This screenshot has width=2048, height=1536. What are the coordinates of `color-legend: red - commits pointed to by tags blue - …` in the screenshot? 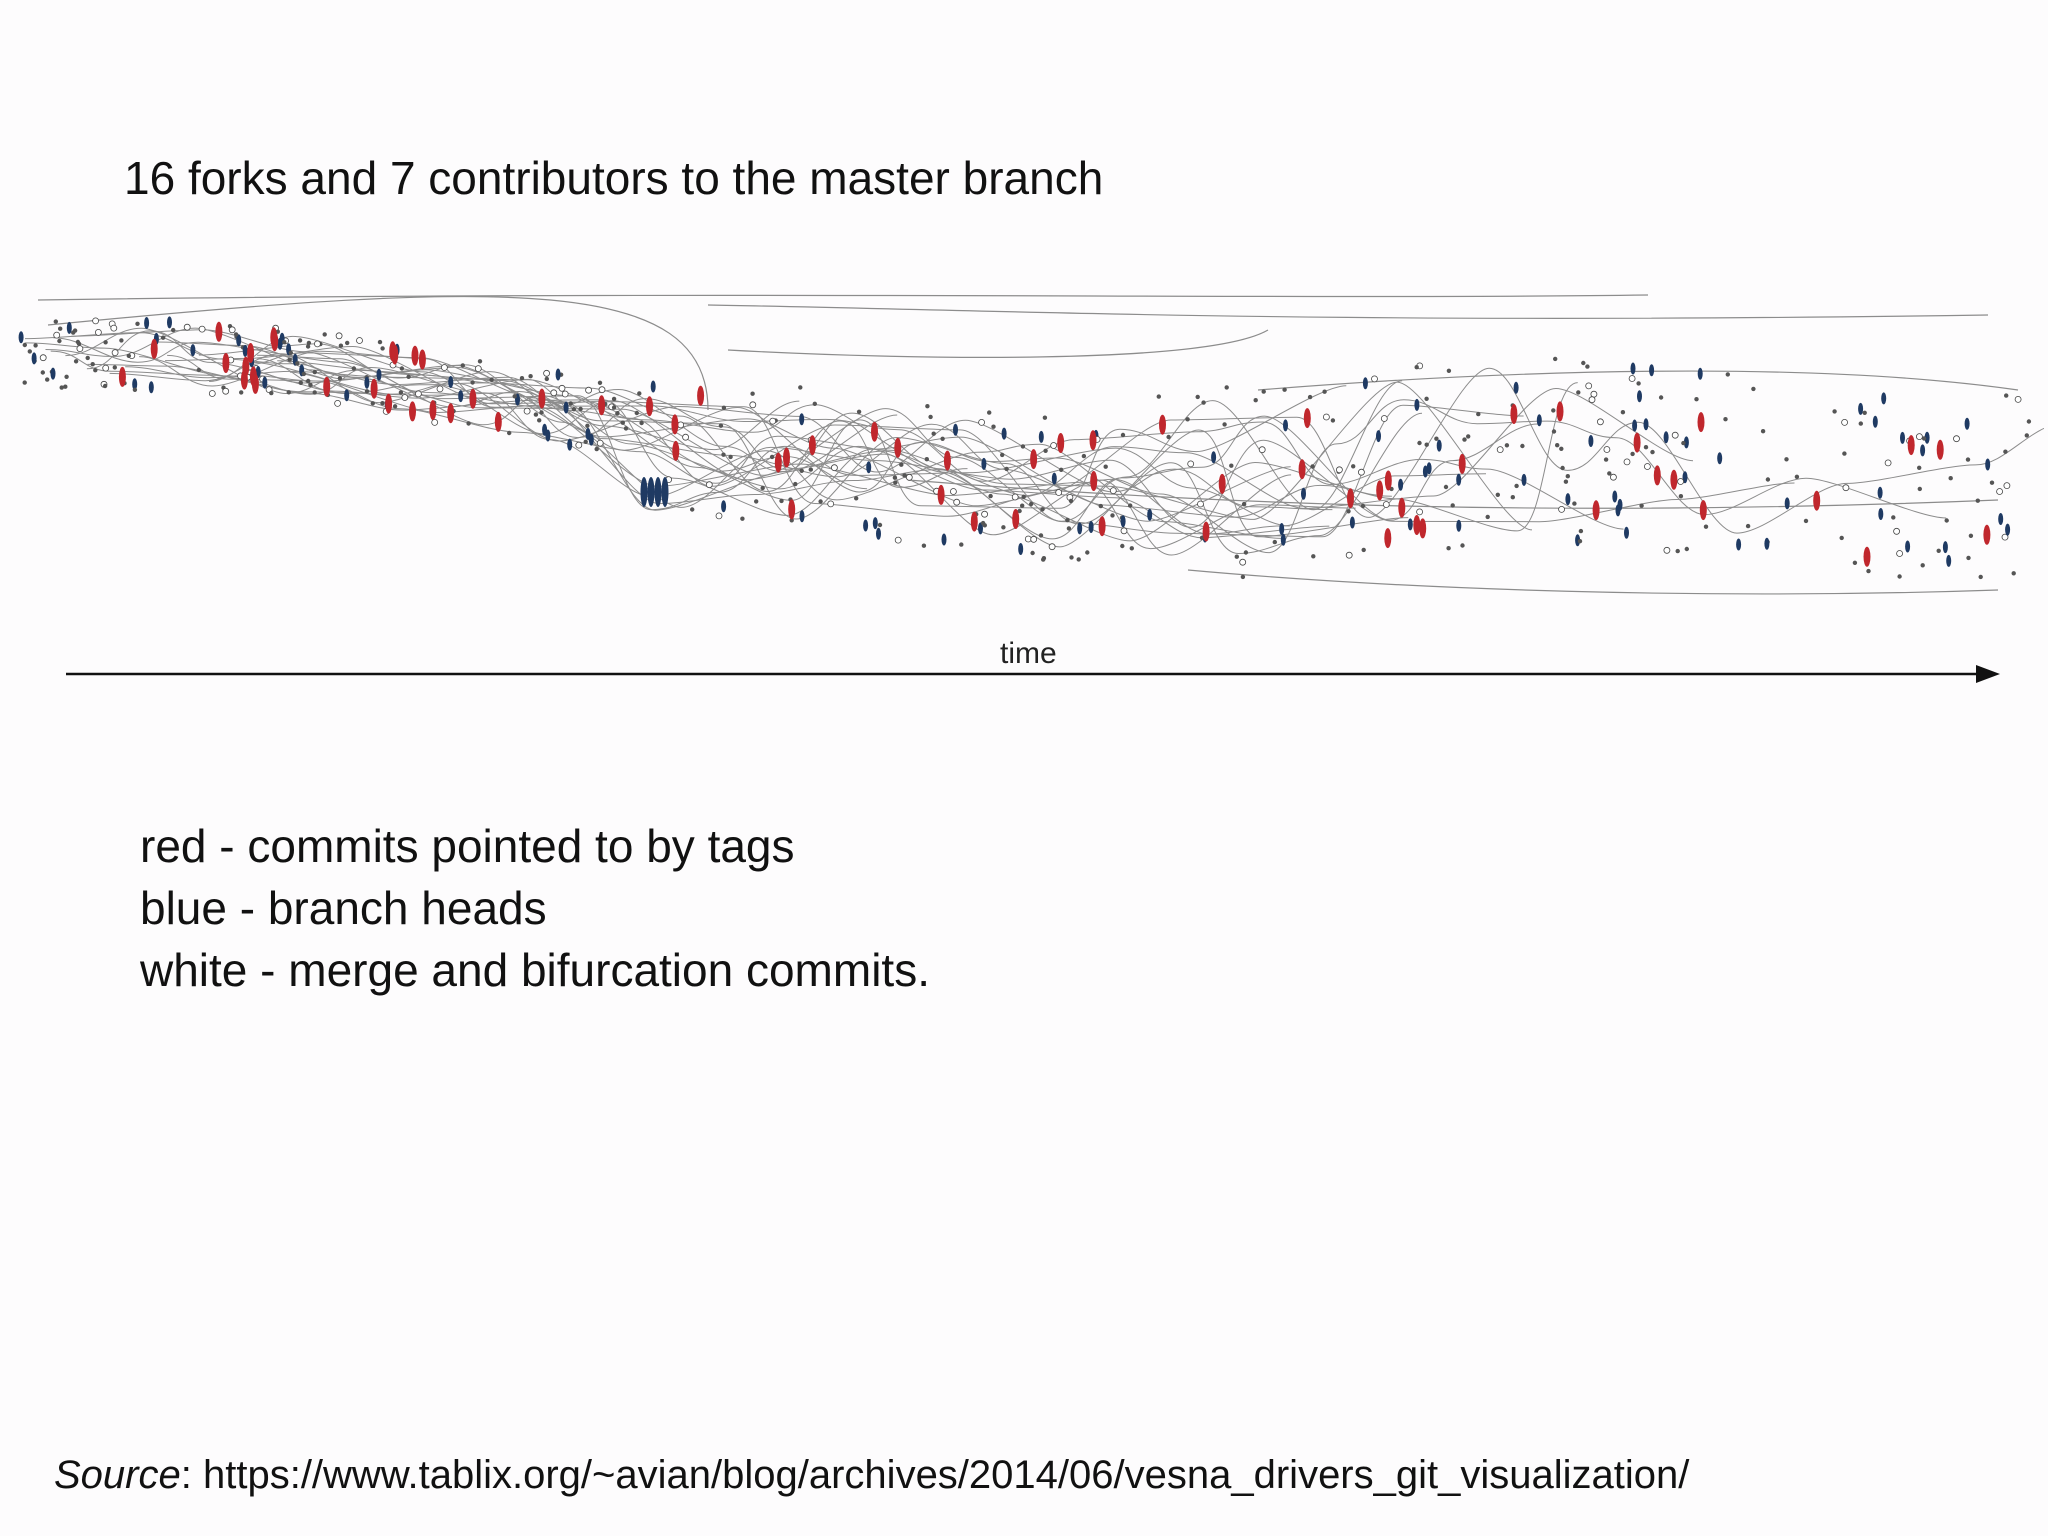 It's located at (535, 908).